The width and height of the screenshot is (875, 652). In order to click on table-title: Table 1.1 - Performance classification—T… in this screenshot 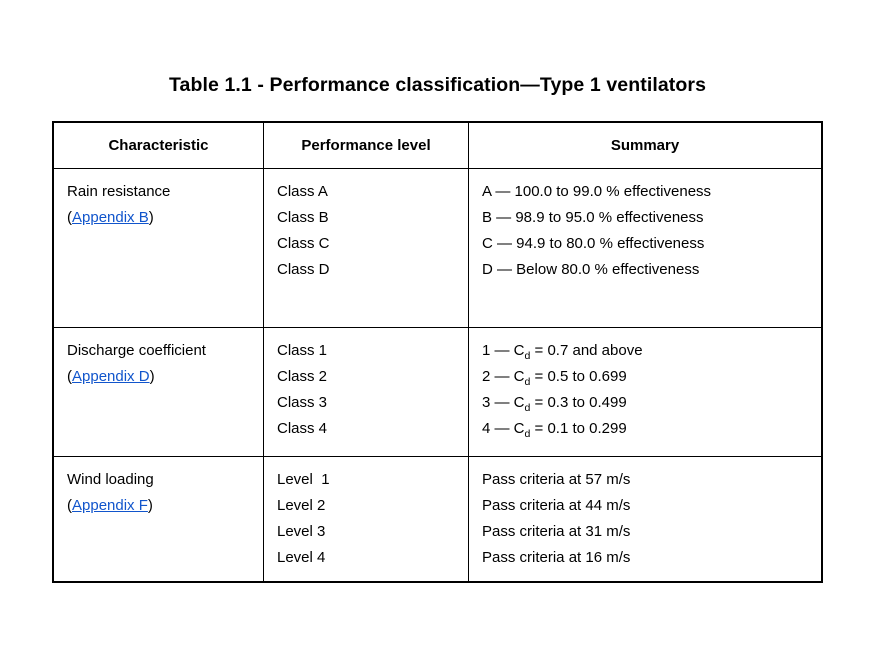, I will do `click(437, 85)`.